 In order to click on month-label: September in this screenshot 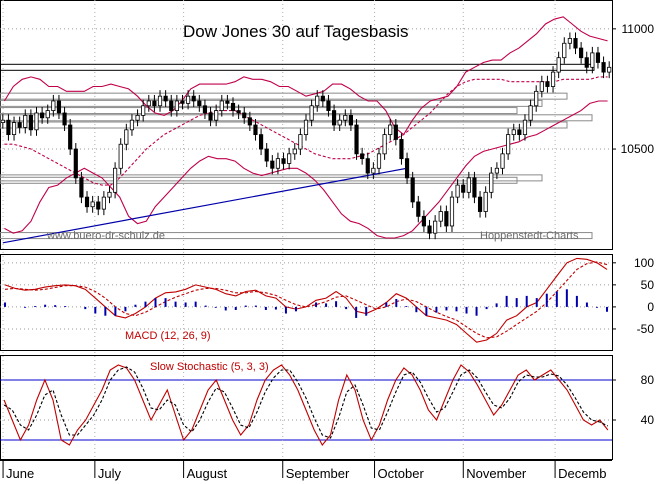, I will do `click(318, 473)`.